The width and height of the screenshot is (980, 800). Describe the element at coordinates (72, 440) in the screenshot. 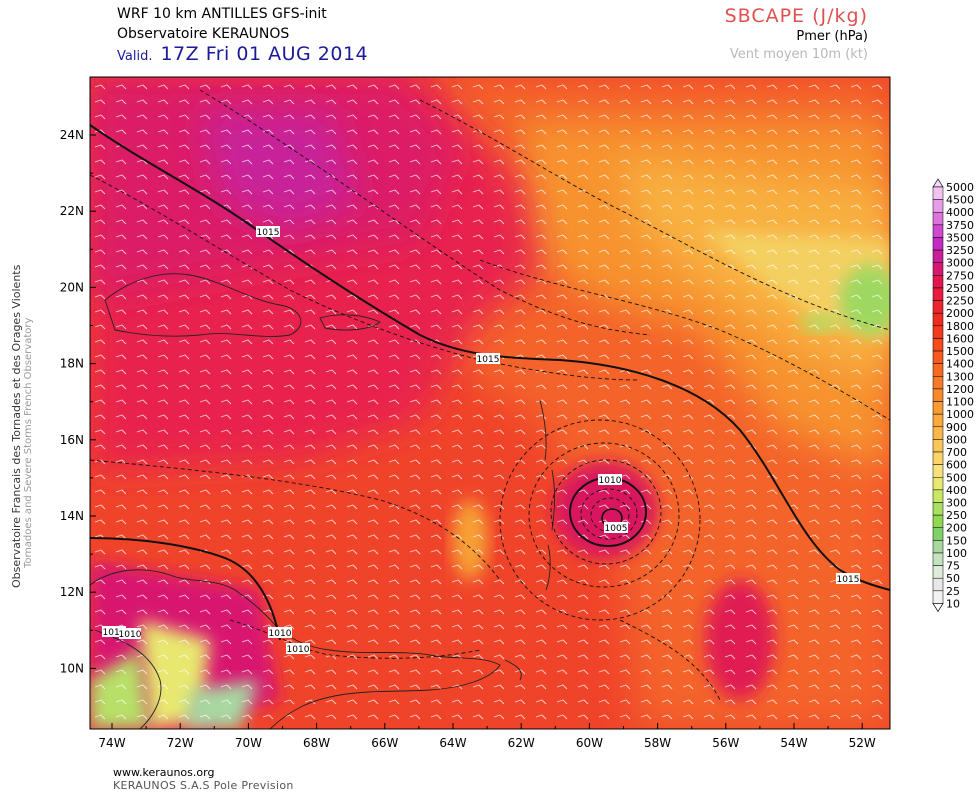

I see `lat-tick-label: 16N` at that location.